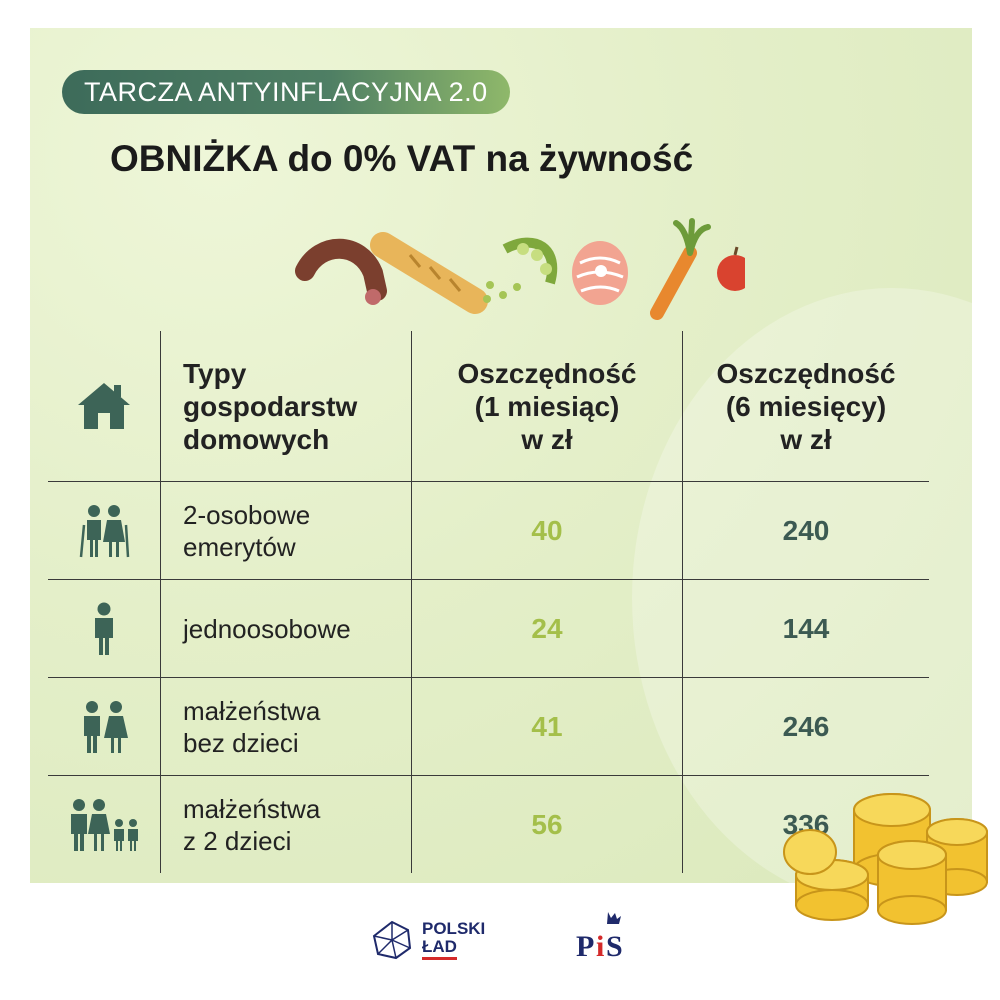 Image resolution: width=1000 pixels, height=1000 pixels. Describe the element at coordinates (614, 946) in the screenshot. I see `svg-text: S` at that location.